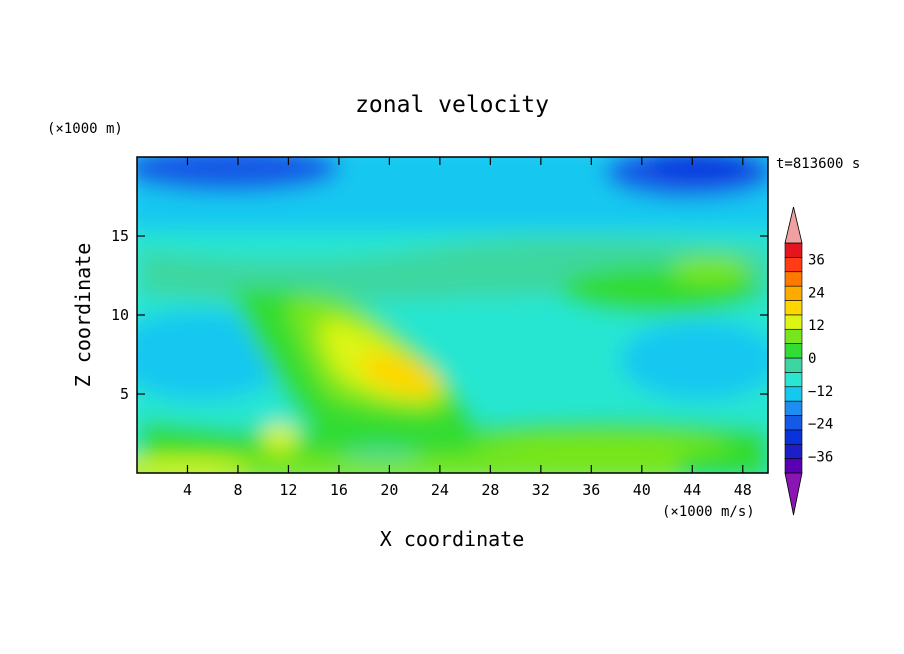  What do you see at coordinates (793, 494) in the screenshot?
I see `colorbar-under-arrow` at bounding box center [793, 494].